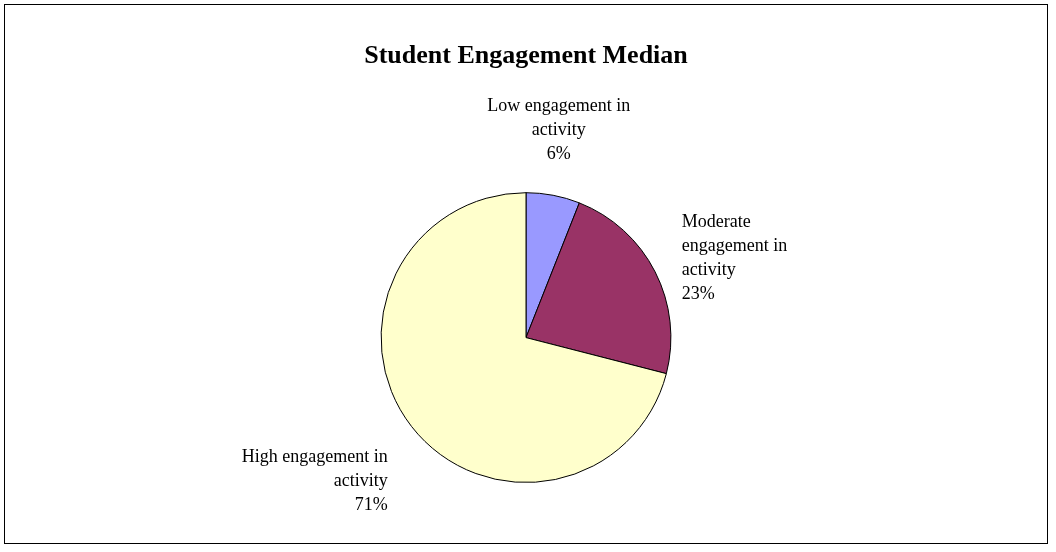 Image resolution: width=1056 pixels, height=552 pixels. I want to click on slice-label: Moderate engagement in activity, so click(734, 244).